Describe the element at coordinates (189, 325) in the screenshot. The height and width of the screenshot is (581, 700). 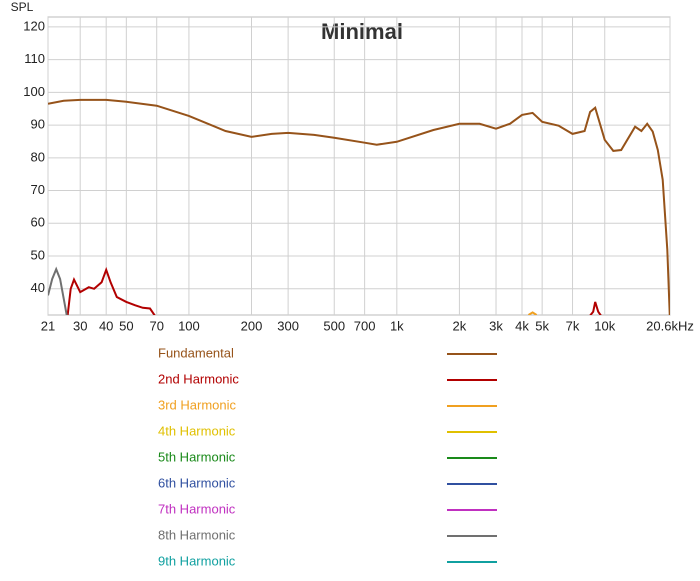
I see `x-tick-label: 100` at that location.